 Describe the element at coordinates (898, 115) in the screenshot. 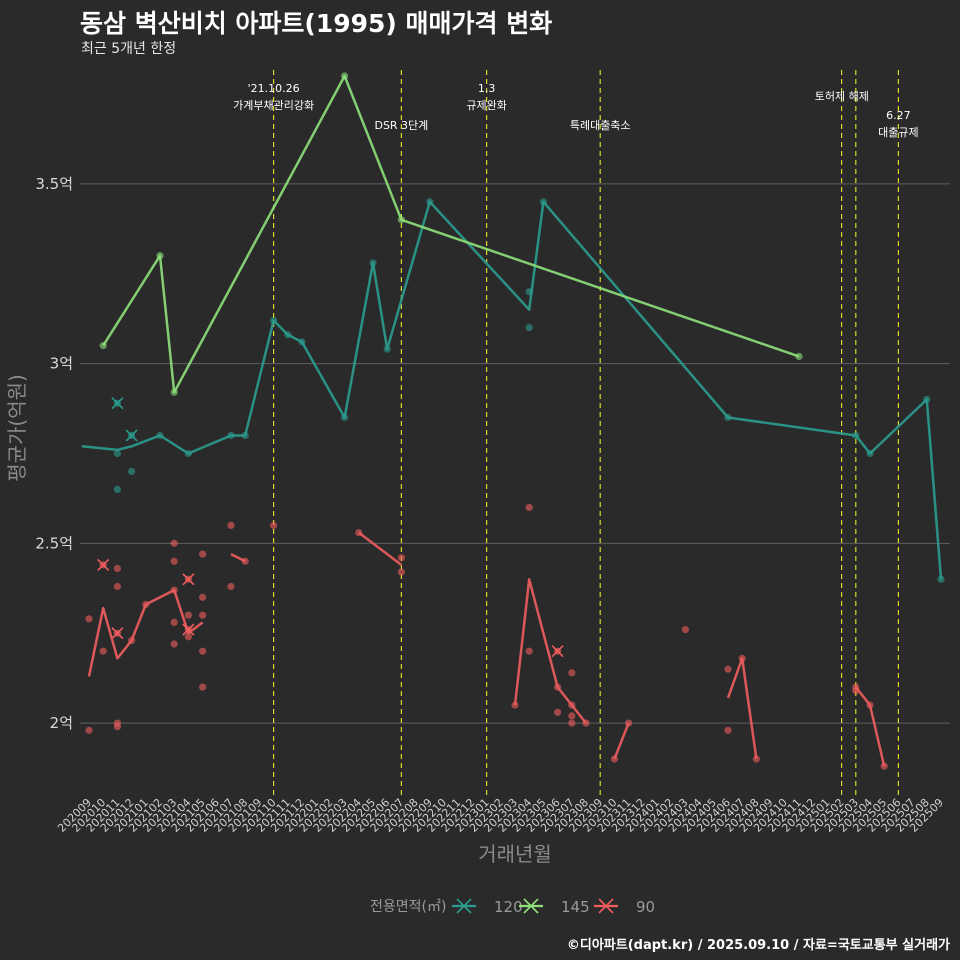

I see `event-label: 6.27` at that location.